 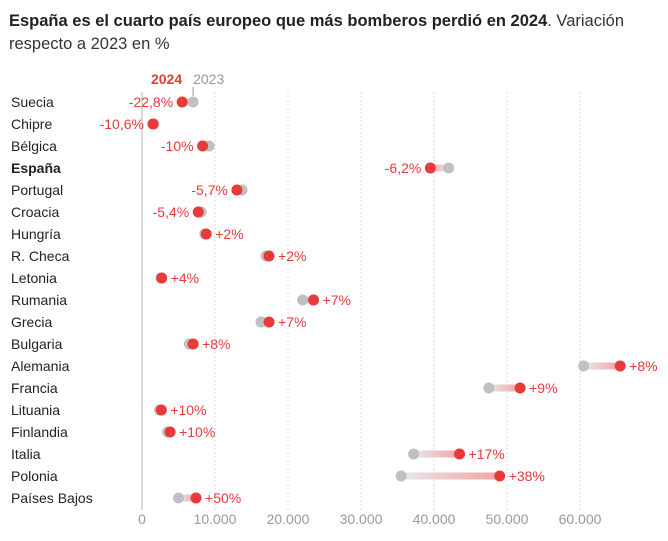 What do you see at coordinates (487, 454) in the screenshot?
I see `change-label: +17%` at bounding box center [487, 454].